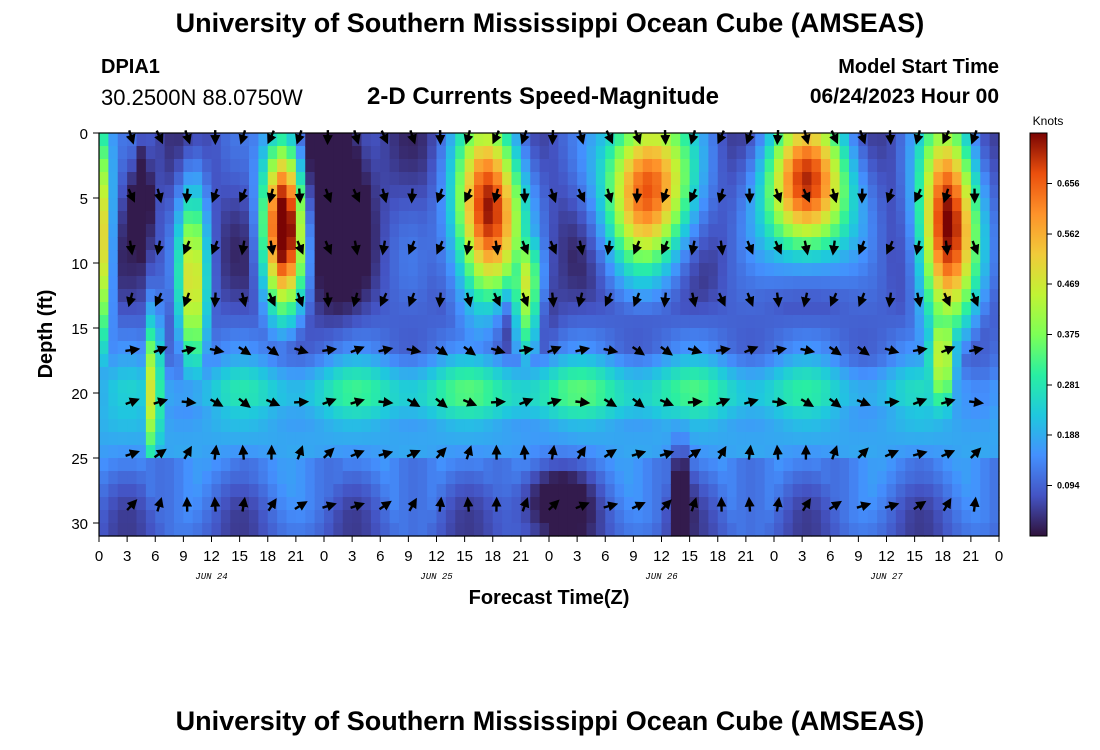 The width and height of the screenshot is (1100, 750). Describe the element at coordinates (239, 556) in the screenshot. I see `x-tick-label: 15` at that location.